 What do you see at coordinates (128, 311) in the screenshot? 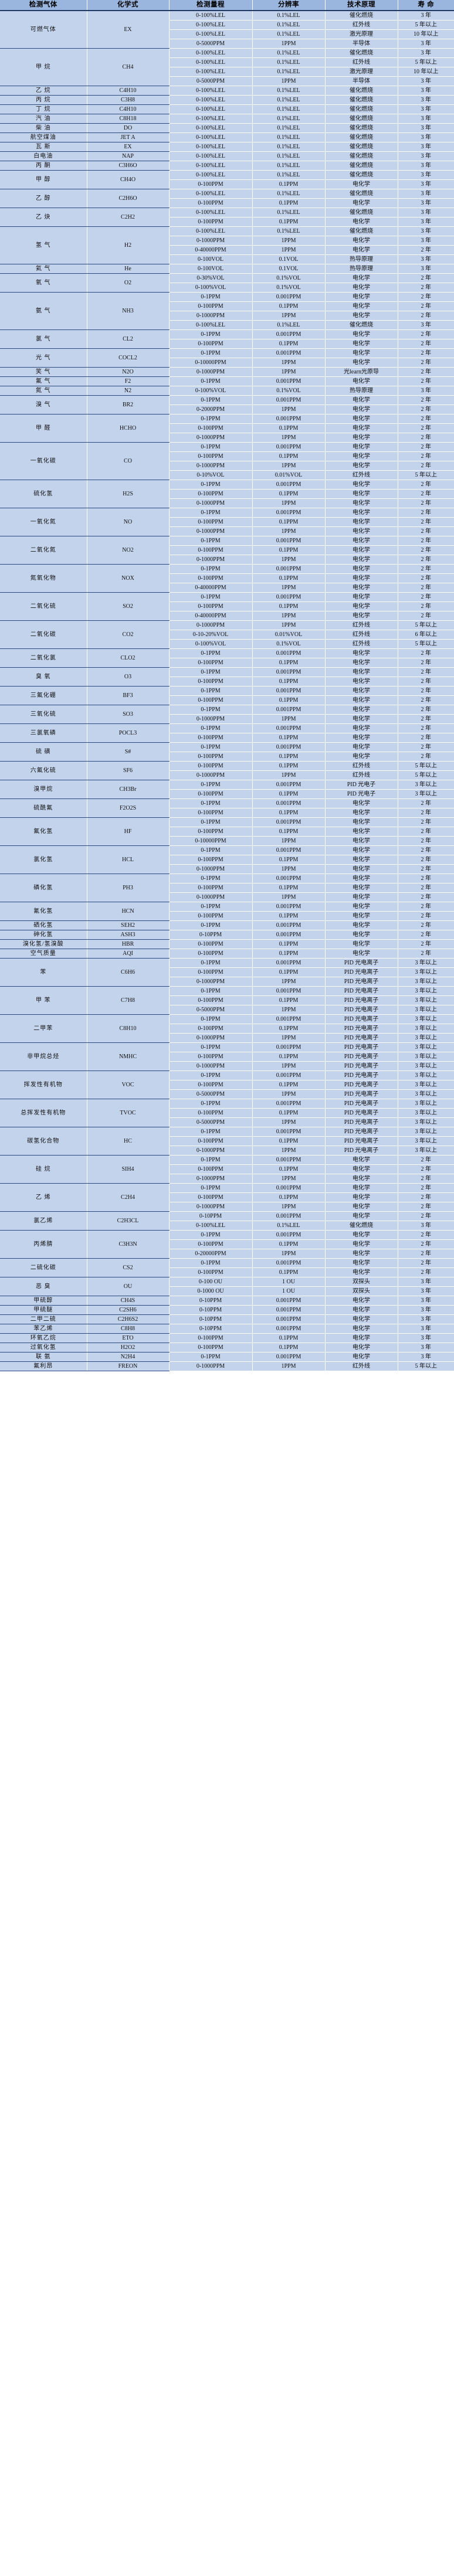
I see `cell-chemical-formula: NH3` at bounding box center [128, 311].